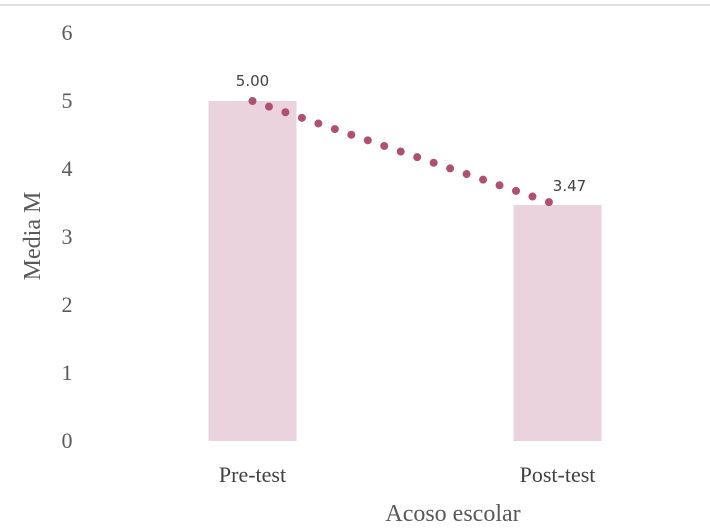  I want to click on x-axis-title: Acoso escolar, so click(452, 514).